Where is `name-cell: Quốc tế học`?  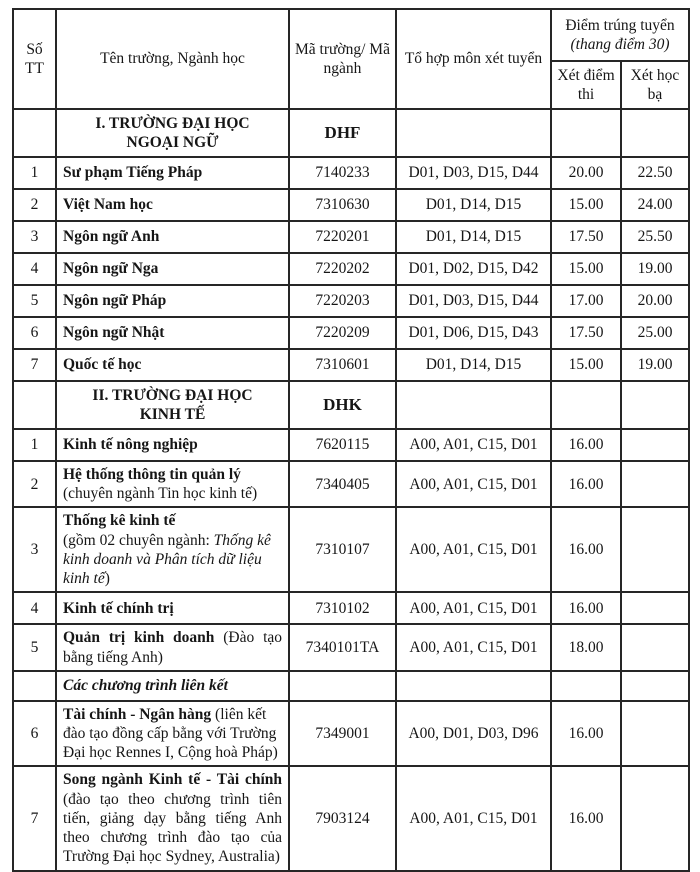
name-cell: Quốc tế học is located at coordinates (172, 365).